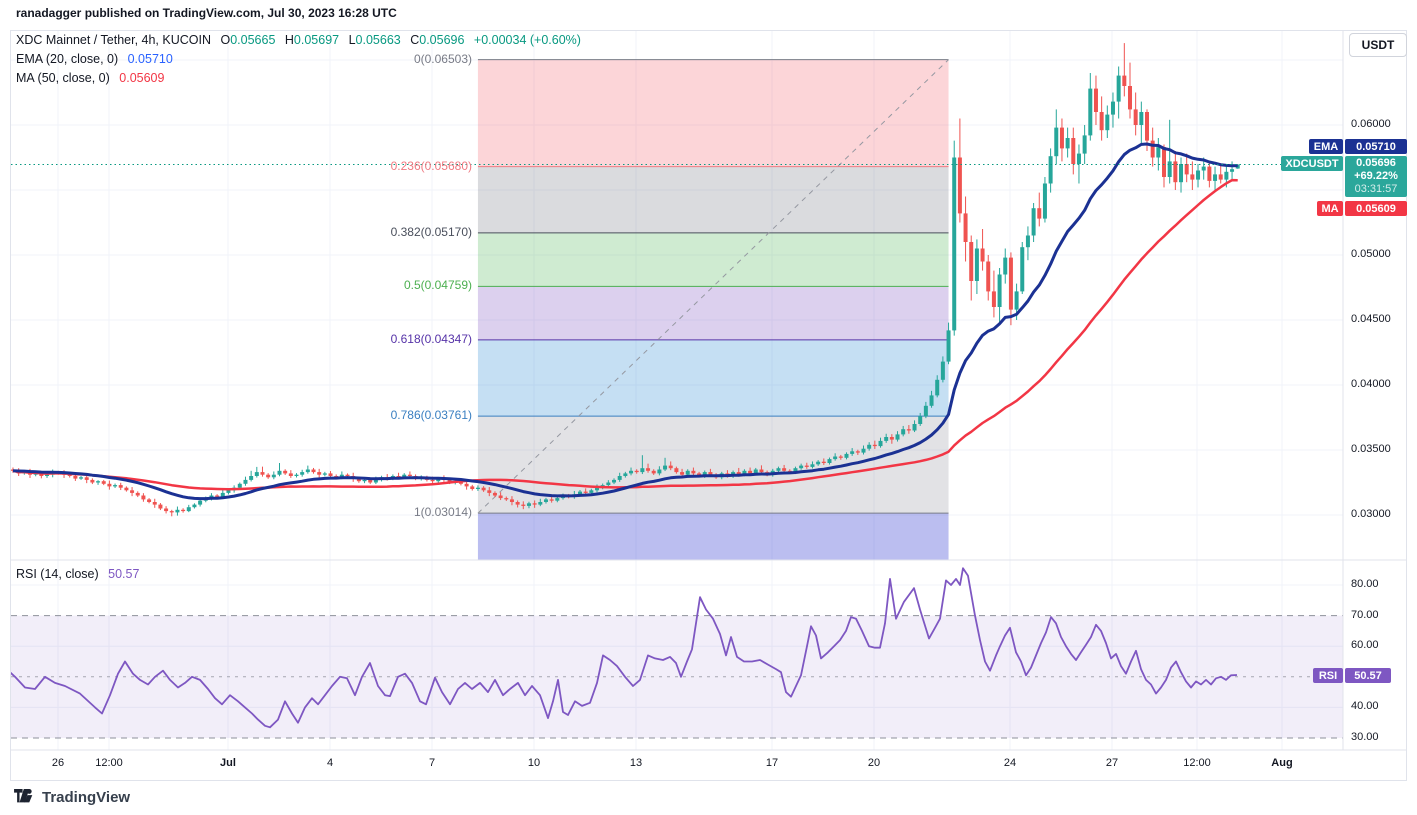  Describe the element at coordinates (1371, 319) in the screenshot. I see `price-axis-label: 0.04500` at that location.